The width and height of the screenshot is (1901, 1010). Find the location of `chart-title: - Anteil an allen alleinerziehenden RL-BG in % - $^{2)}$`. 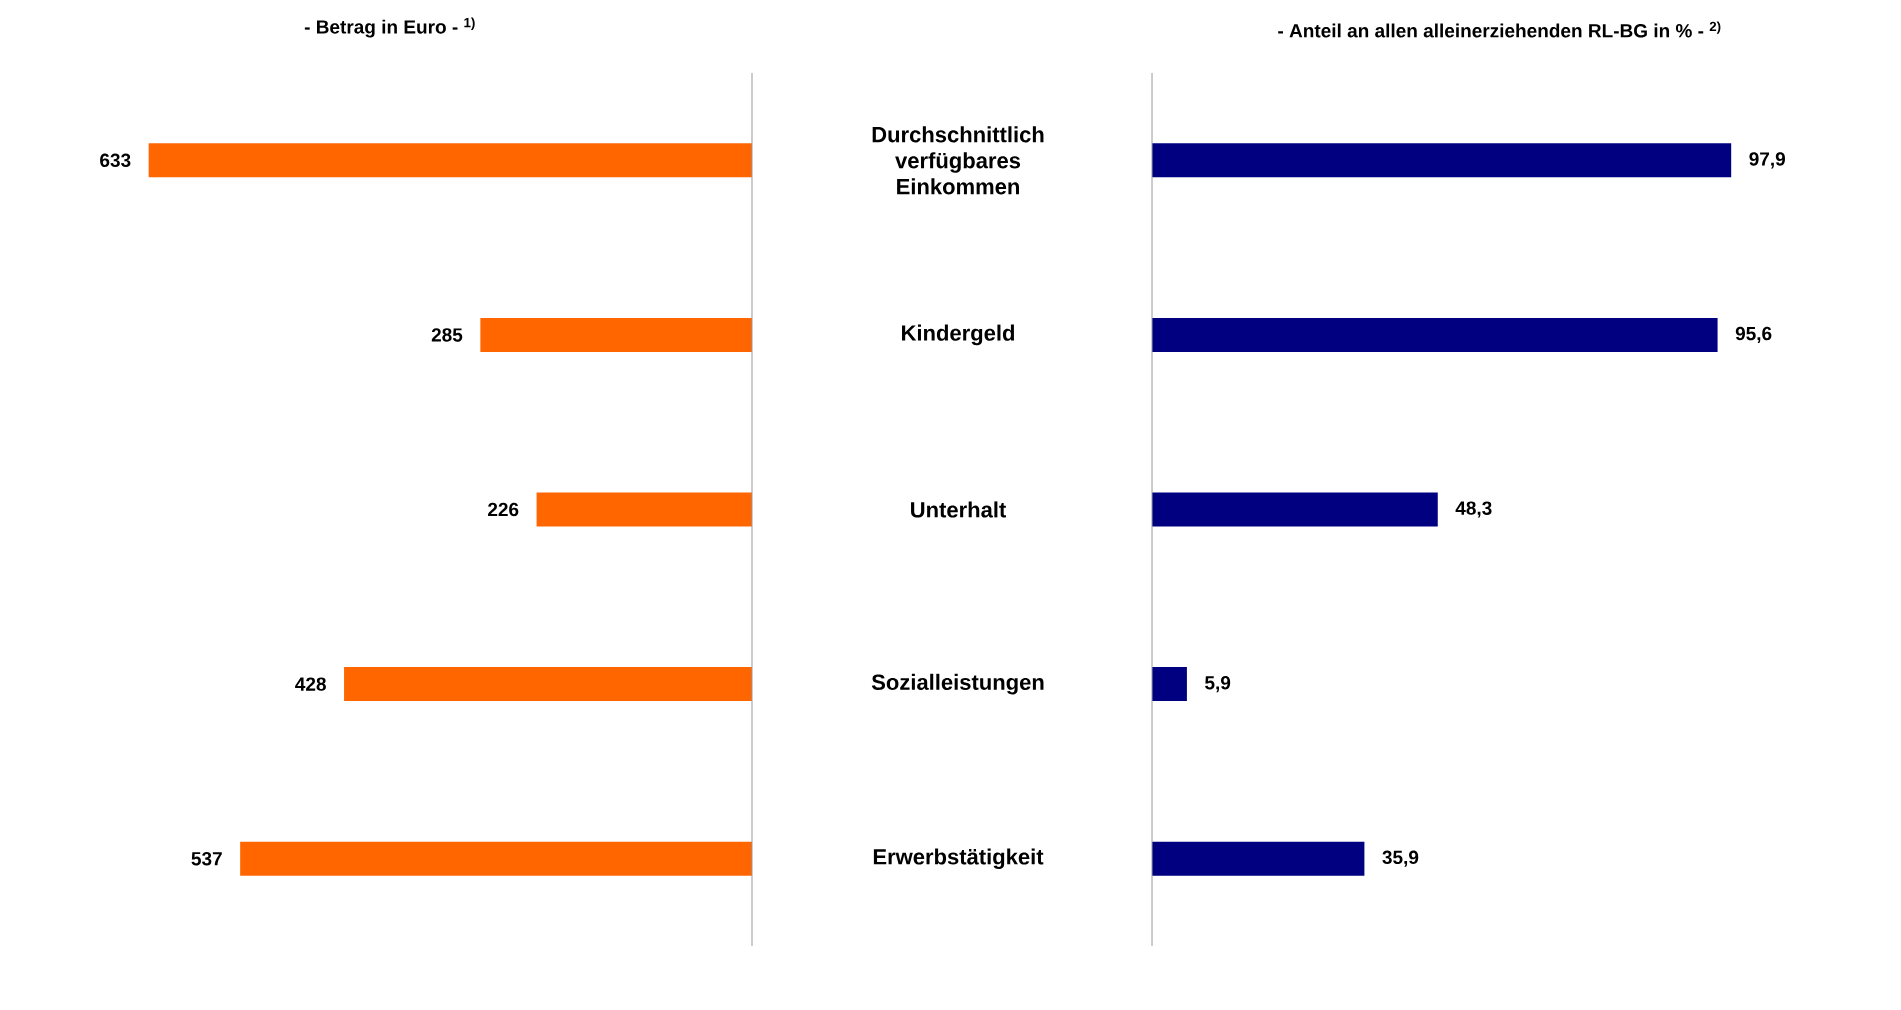

chart-title: - Anteil an allen alleinerziehenden RL-BG in % - $^{2)}$ is located at coordinates (1499, 29).